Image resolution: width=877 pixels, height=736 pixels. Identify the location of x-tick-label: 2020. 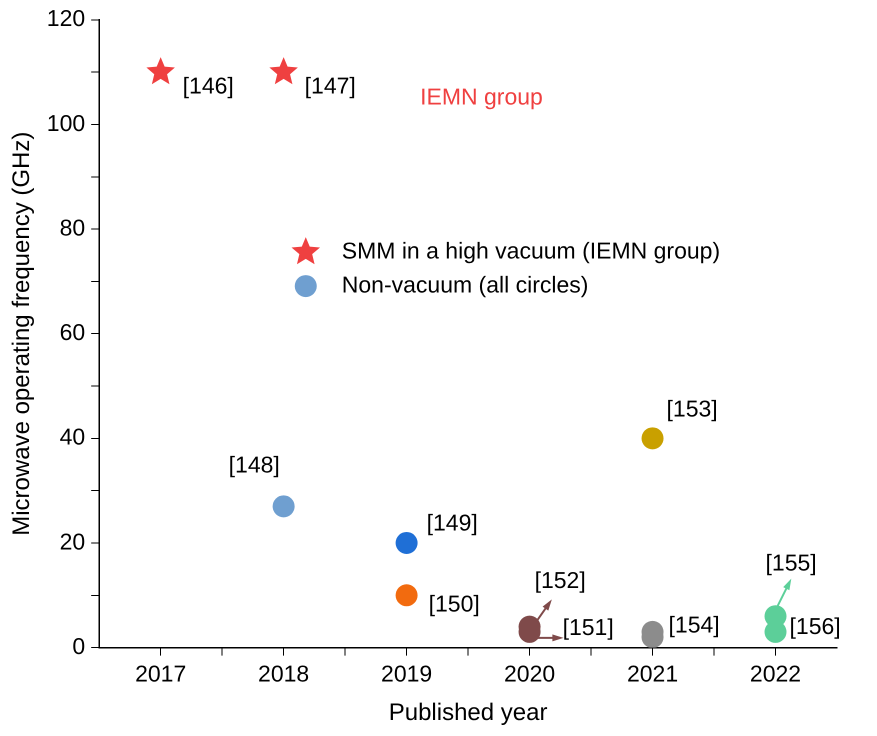
(530, 673).